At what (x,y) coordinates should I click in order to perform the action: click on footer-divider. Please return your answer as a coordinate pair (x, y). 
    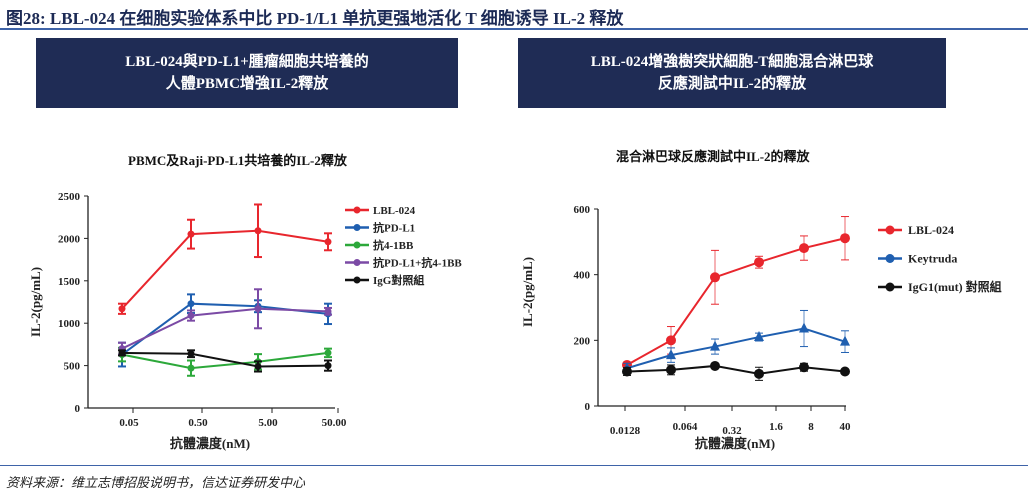
    Looking at the image, I should click on (514, 465).